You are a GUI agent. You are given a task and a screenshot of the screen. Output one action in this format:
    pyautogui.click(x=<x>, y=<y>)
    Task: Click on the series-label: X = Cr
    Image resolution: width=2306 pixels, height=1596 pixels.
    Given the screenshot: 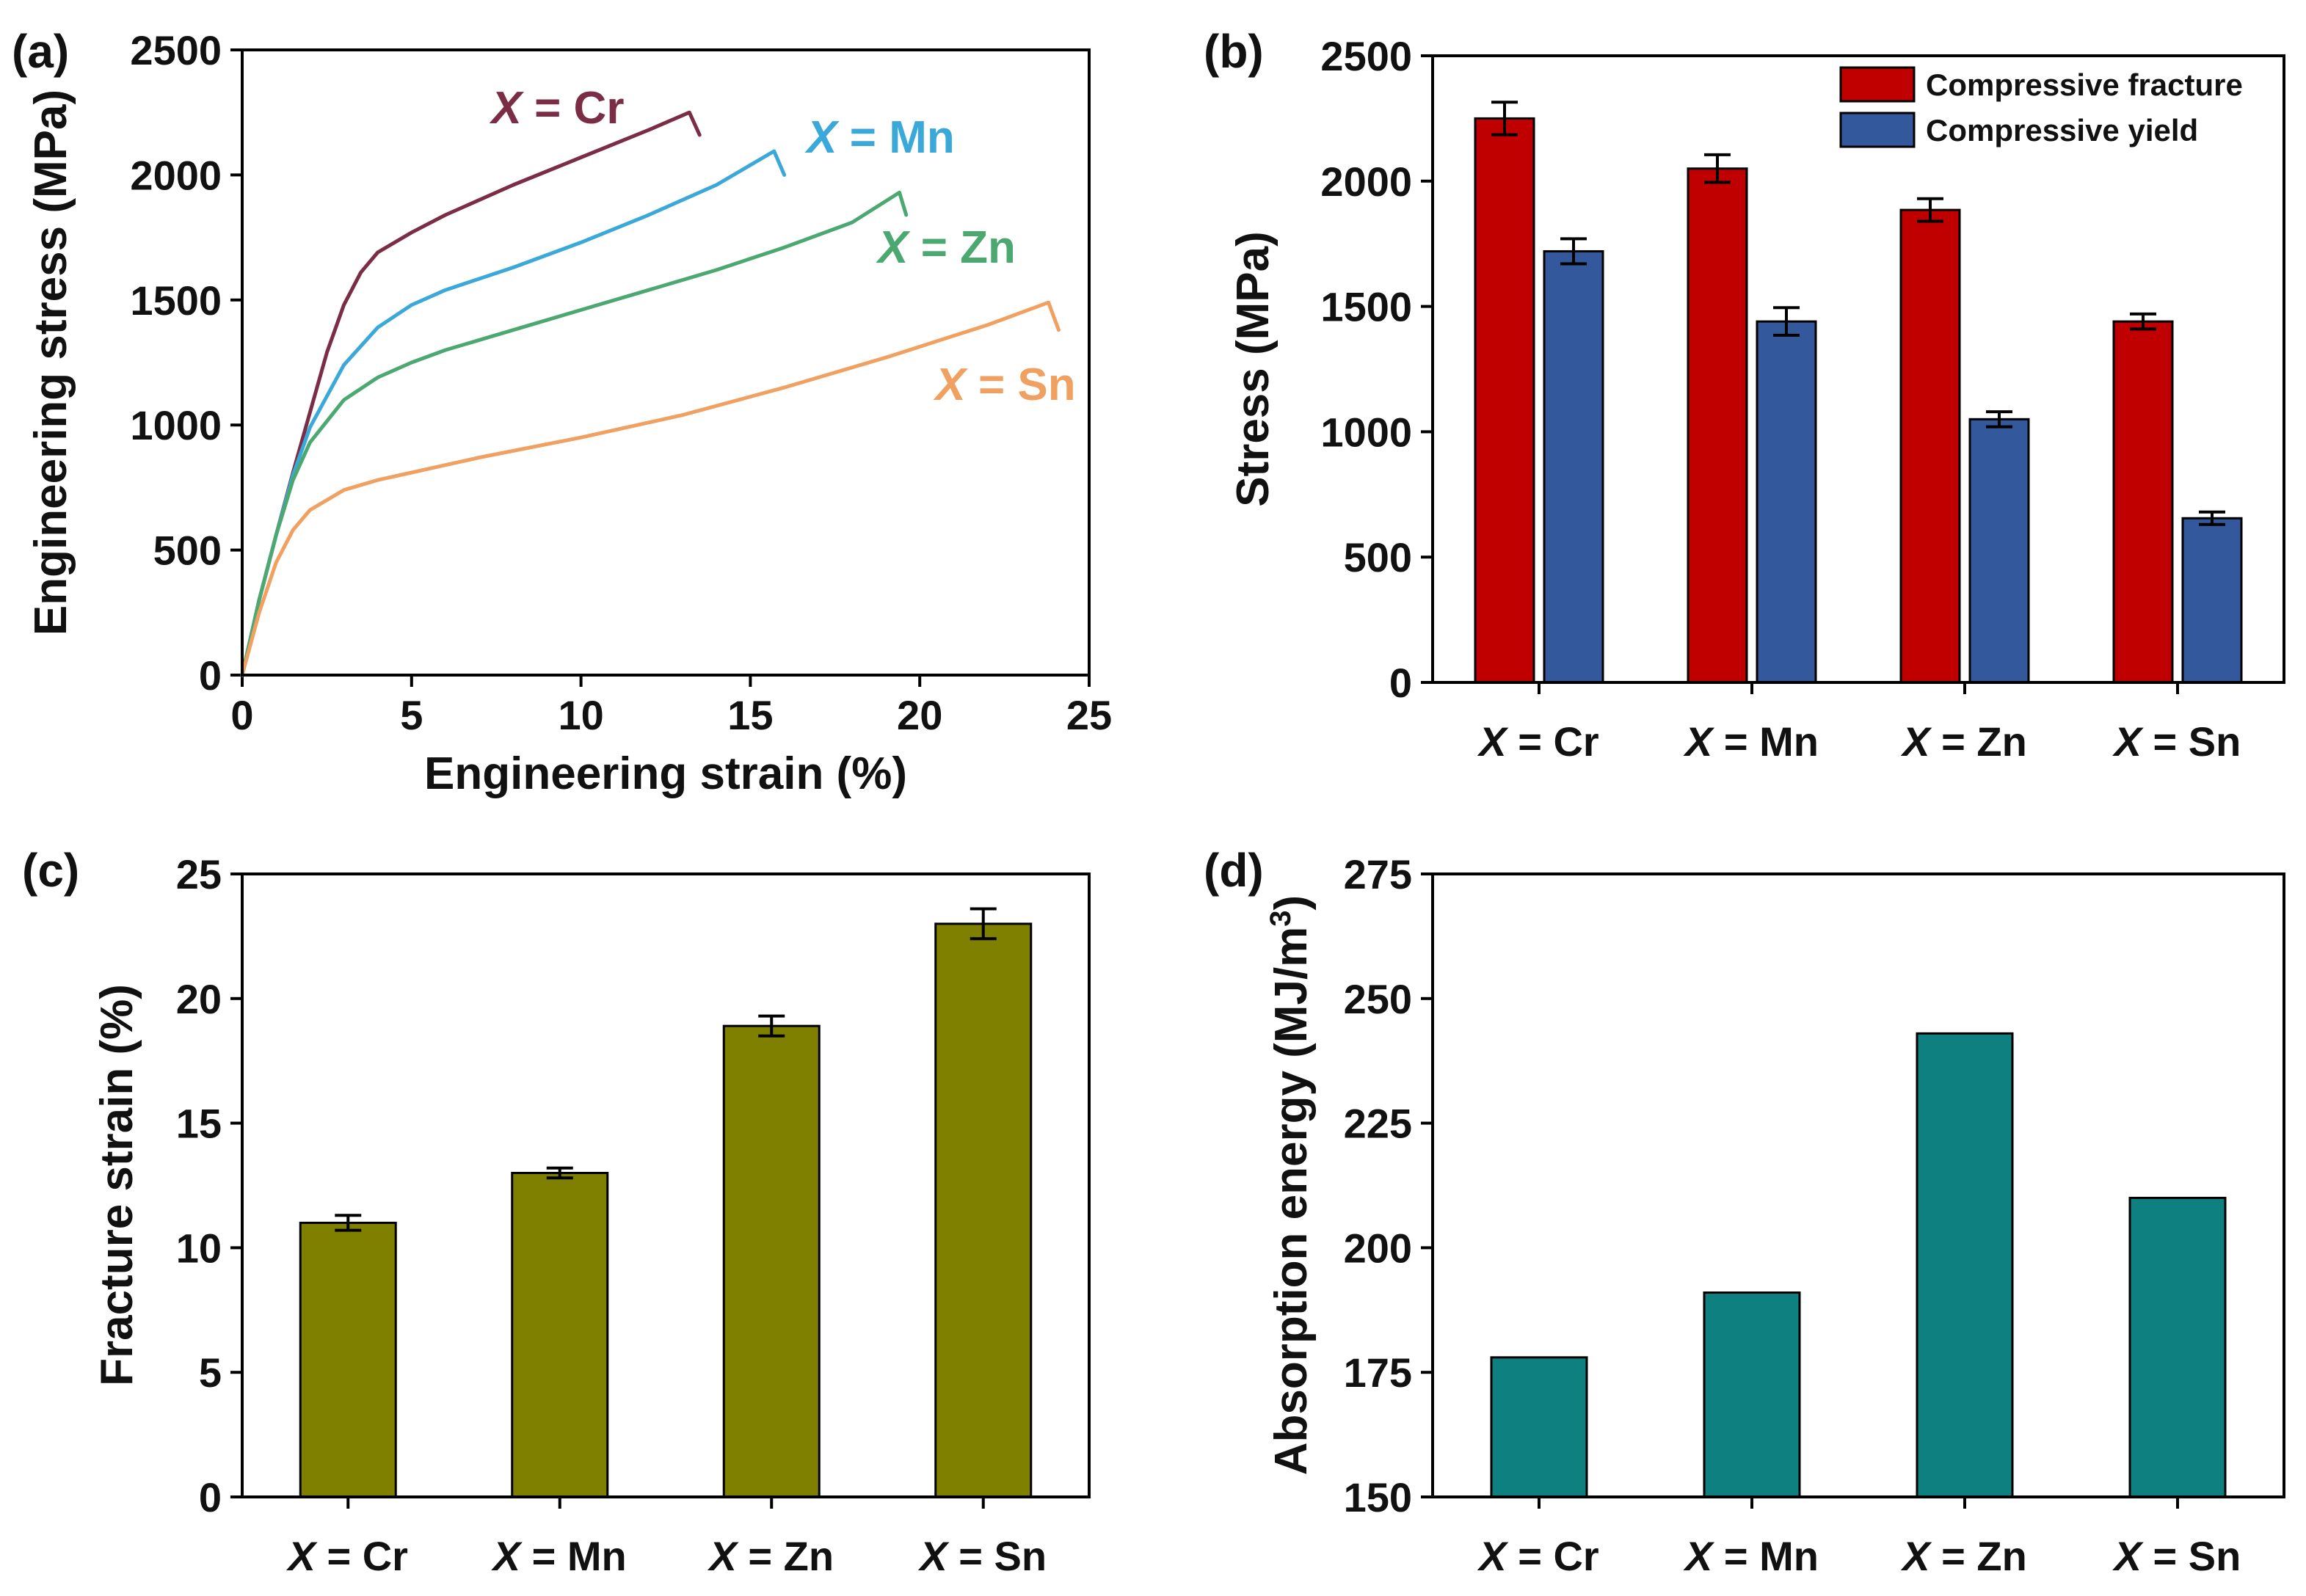 What is the action you would take?
    pyautogui.click(x=557, y=108)
    